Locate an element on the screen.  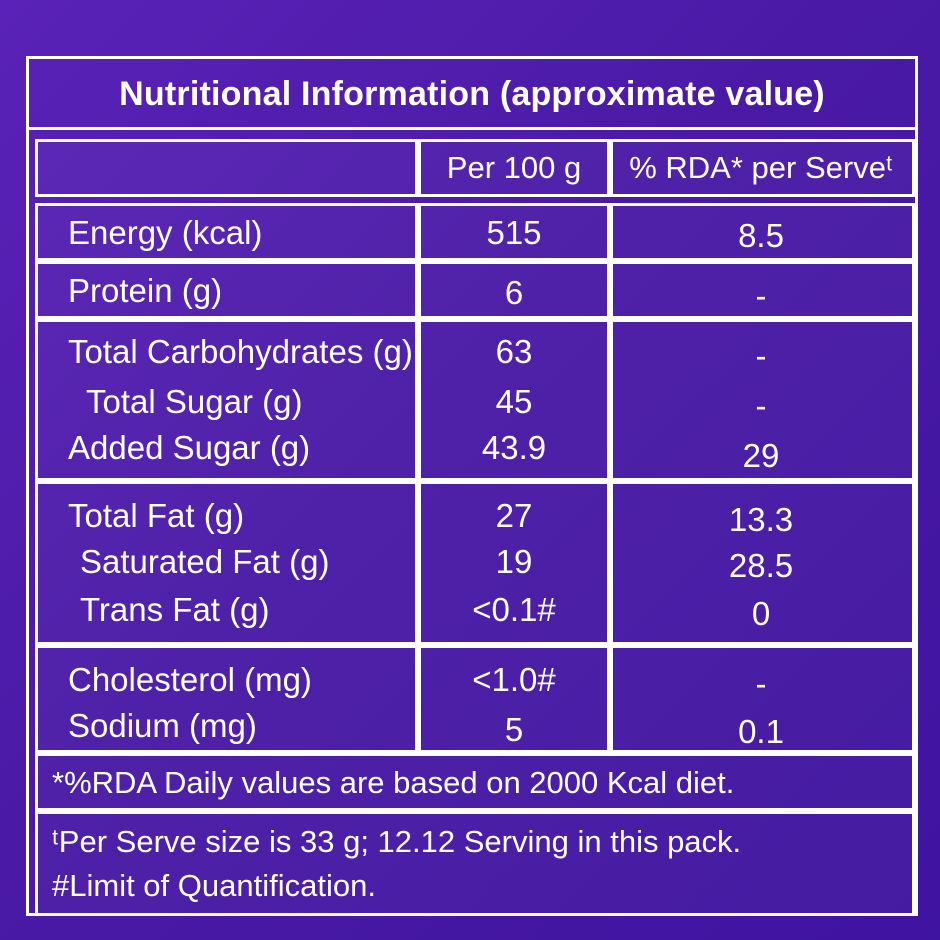
energy-label-cell: Energy (kcal) is located at coordinates (228, 232).